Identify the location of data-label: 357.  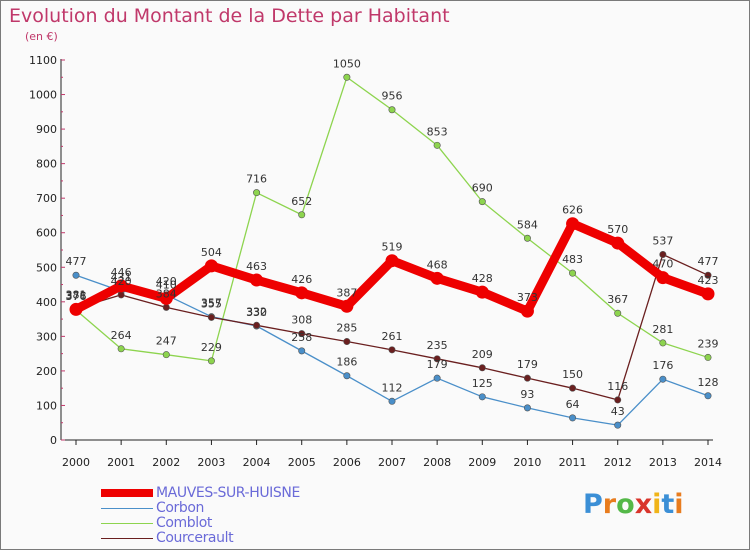
(211, 303).